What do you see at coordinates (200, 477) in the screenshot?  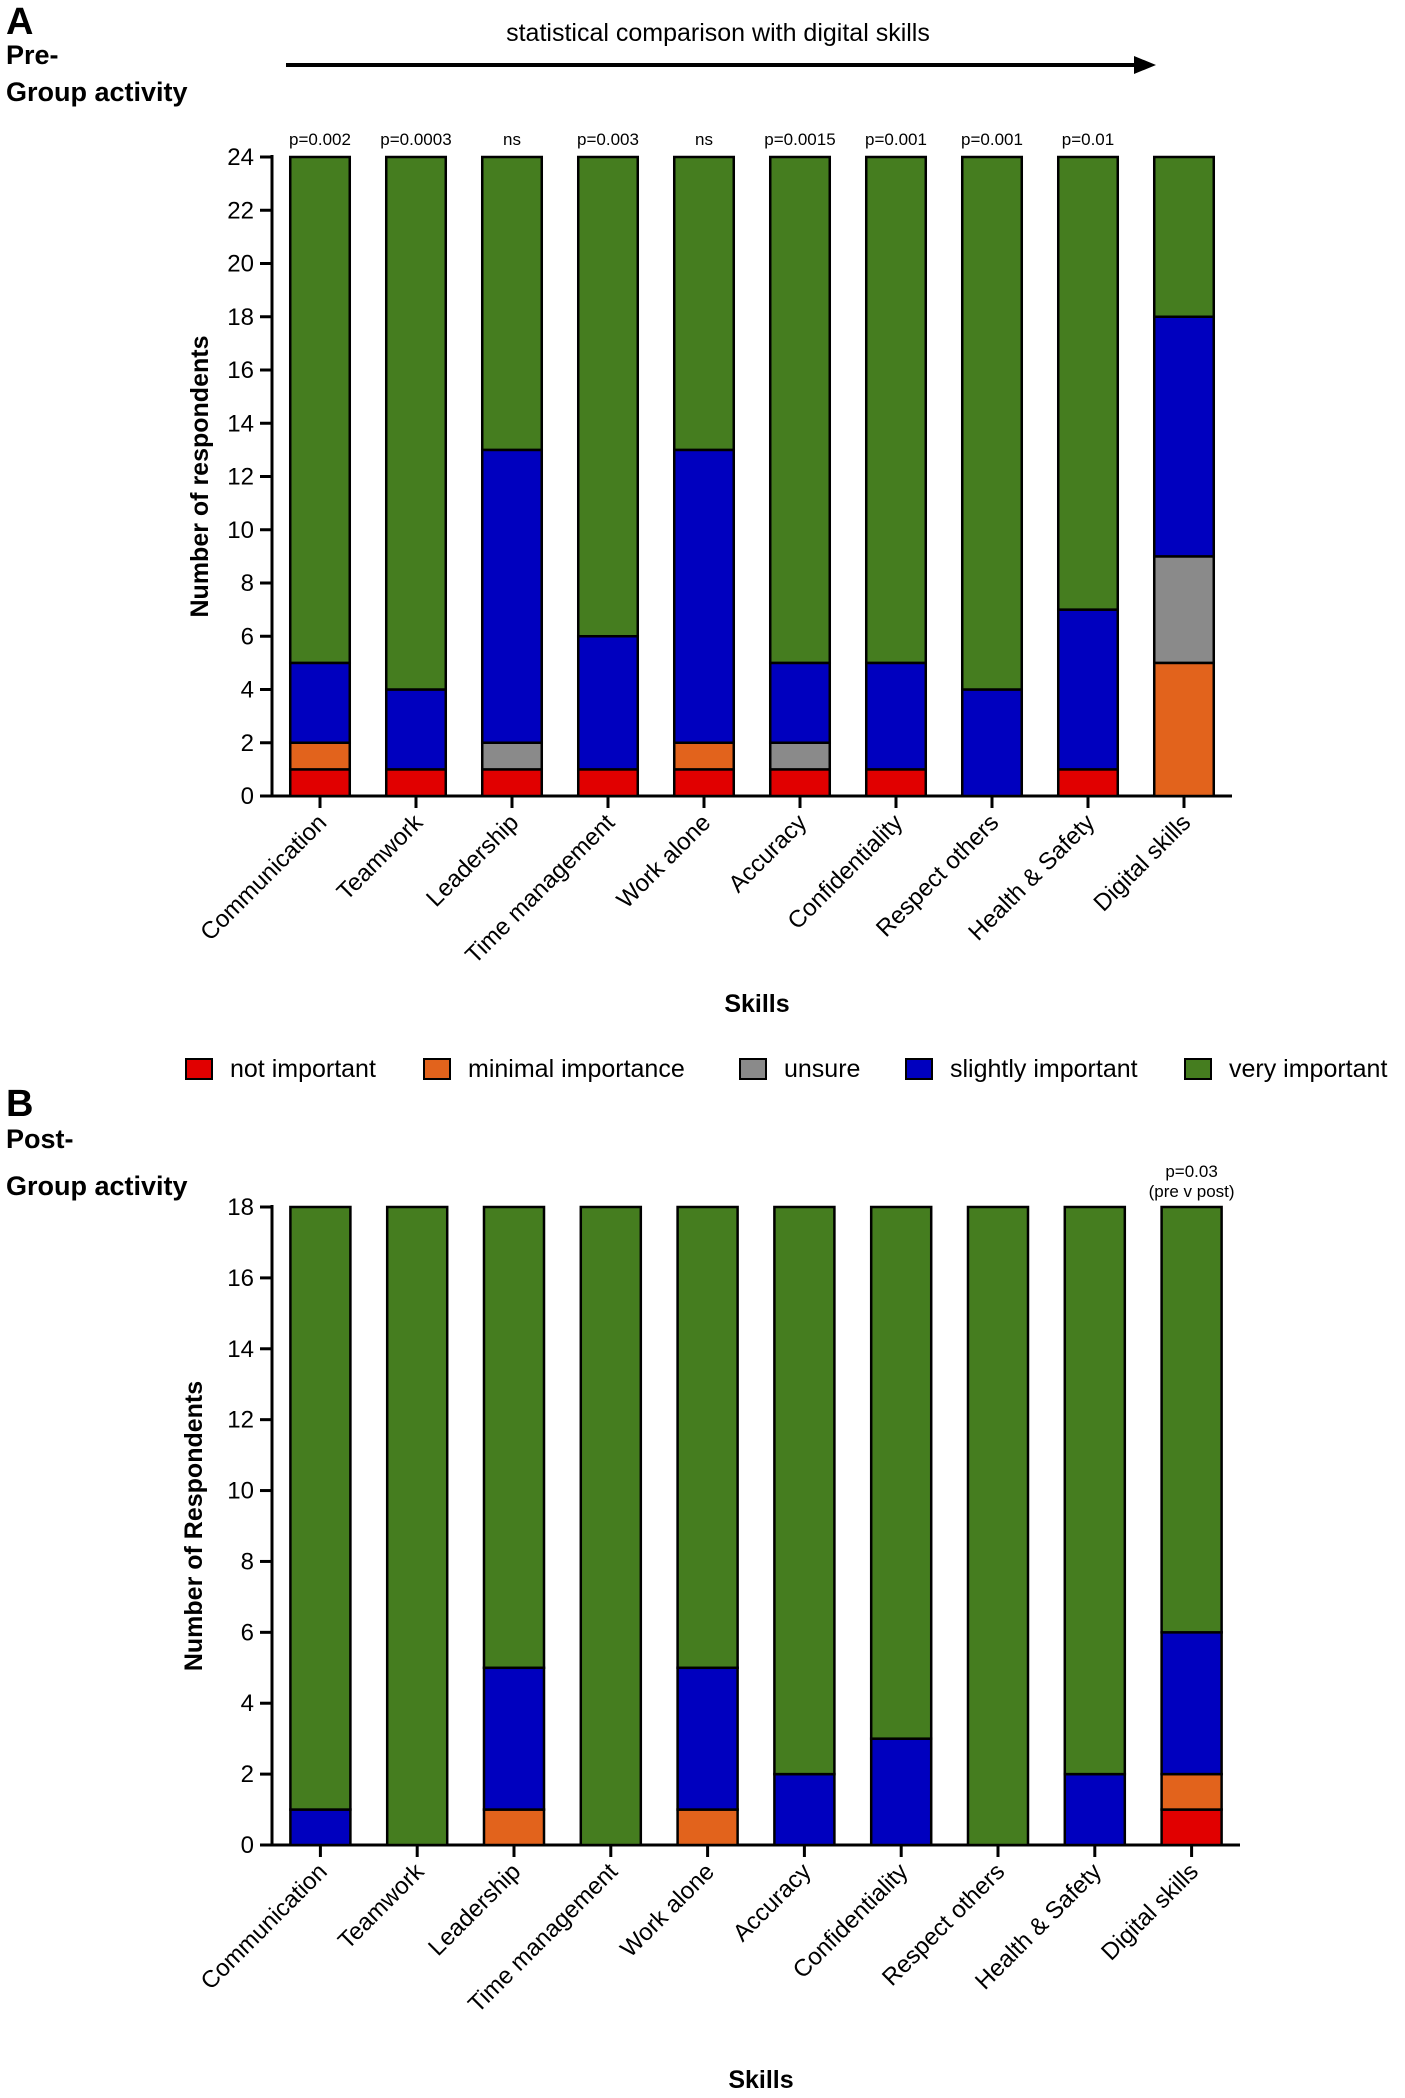 I see `y-axis-title: Number of respondents` at bounding box center [200, 477].